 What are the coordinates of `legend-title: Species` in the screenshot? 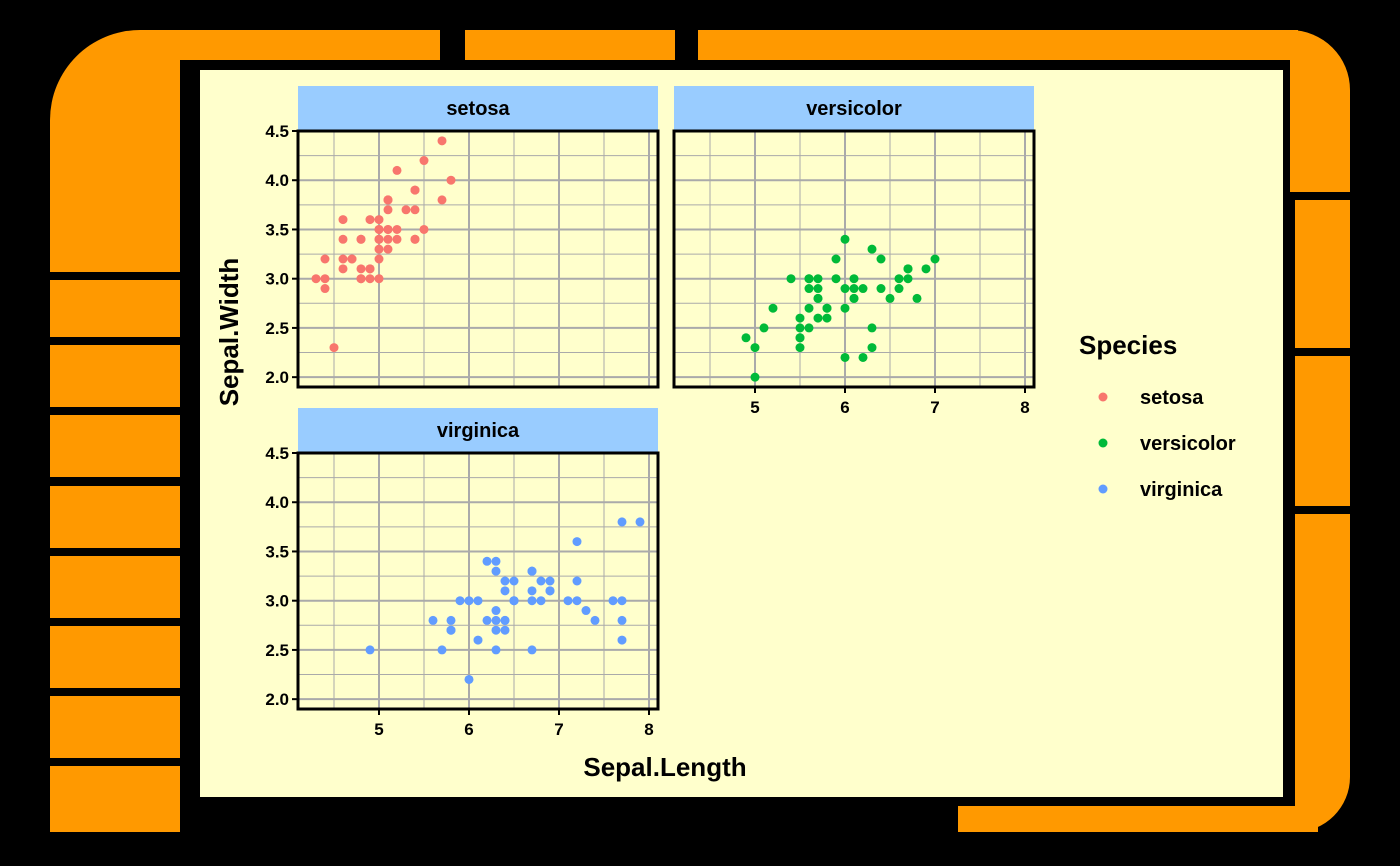 It's located at (1128, 345).